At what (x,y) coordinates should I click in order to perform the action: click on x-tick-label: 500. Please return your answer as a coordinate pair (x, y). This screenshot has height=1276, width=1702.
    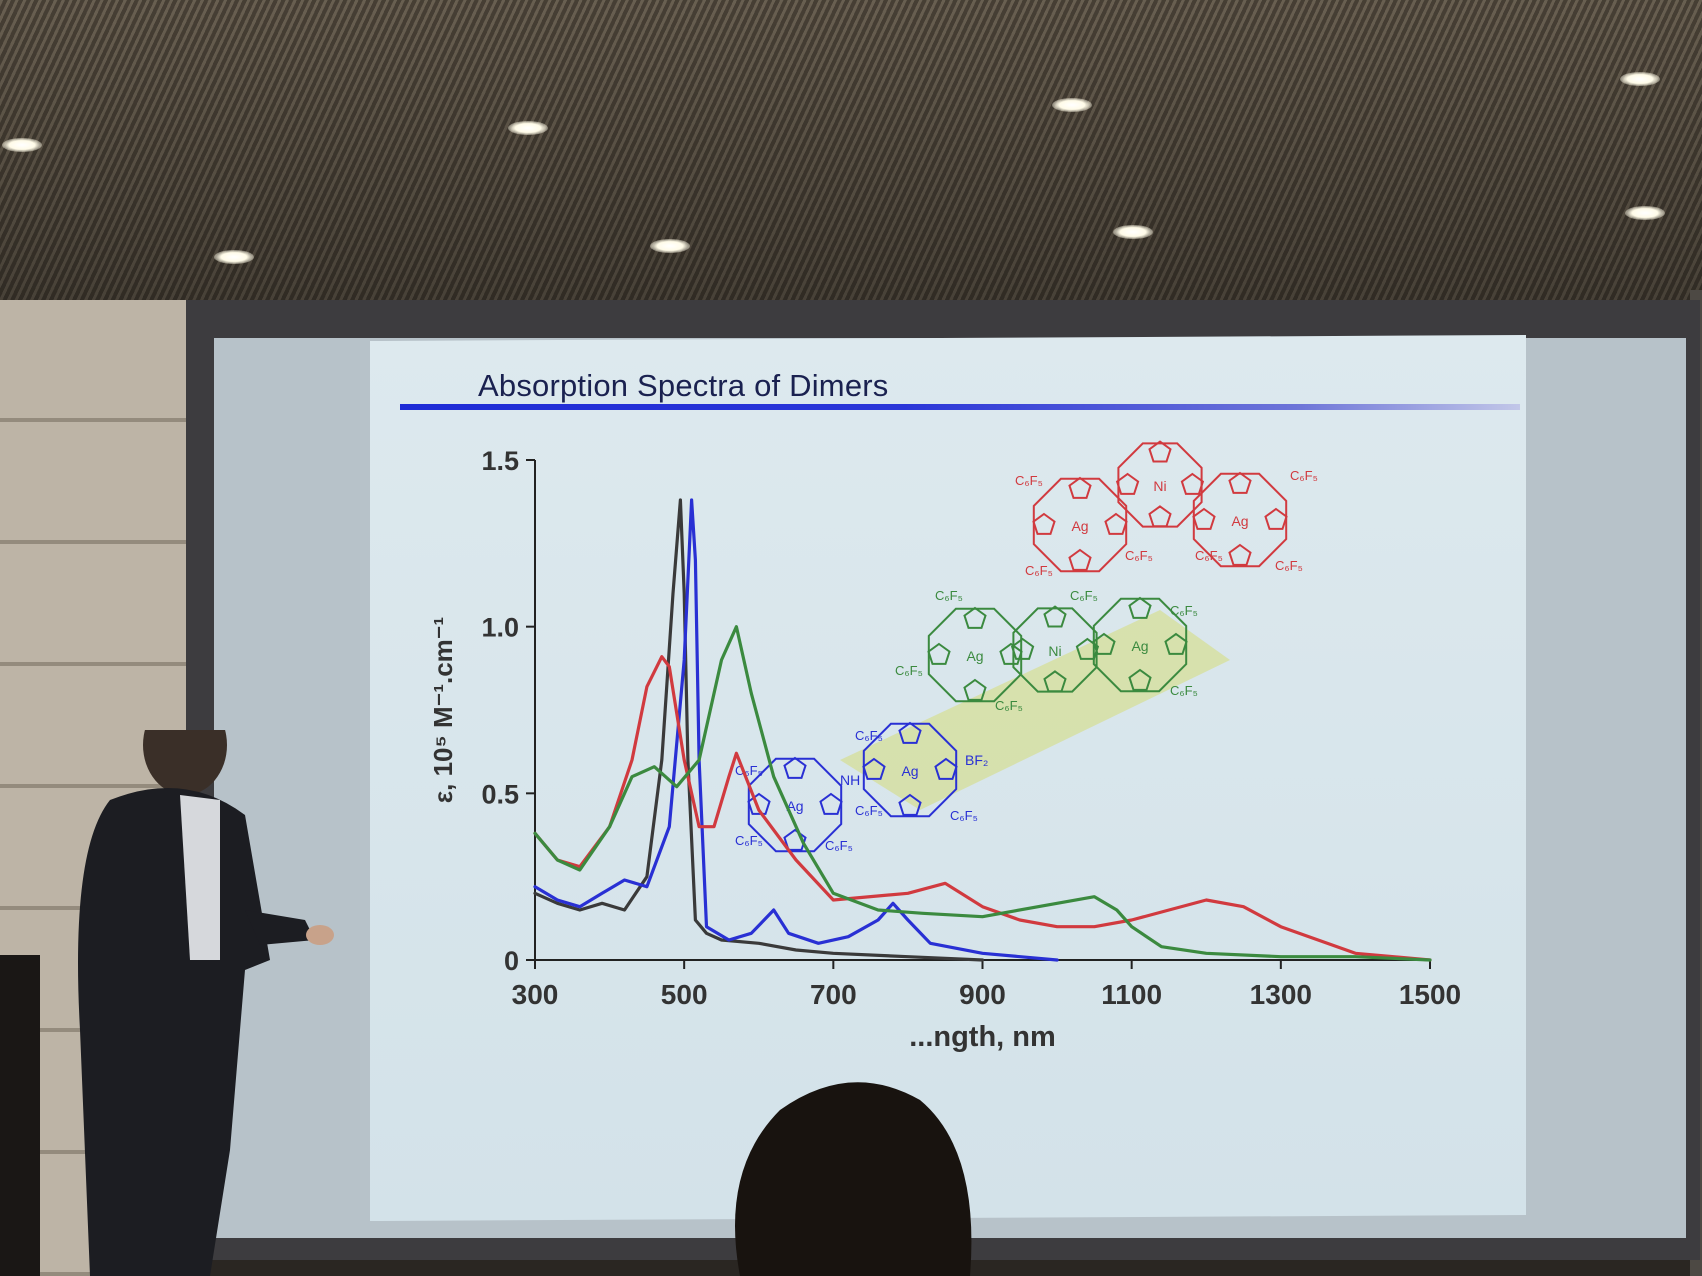
    Looking at the image, I should click on (684, 994).